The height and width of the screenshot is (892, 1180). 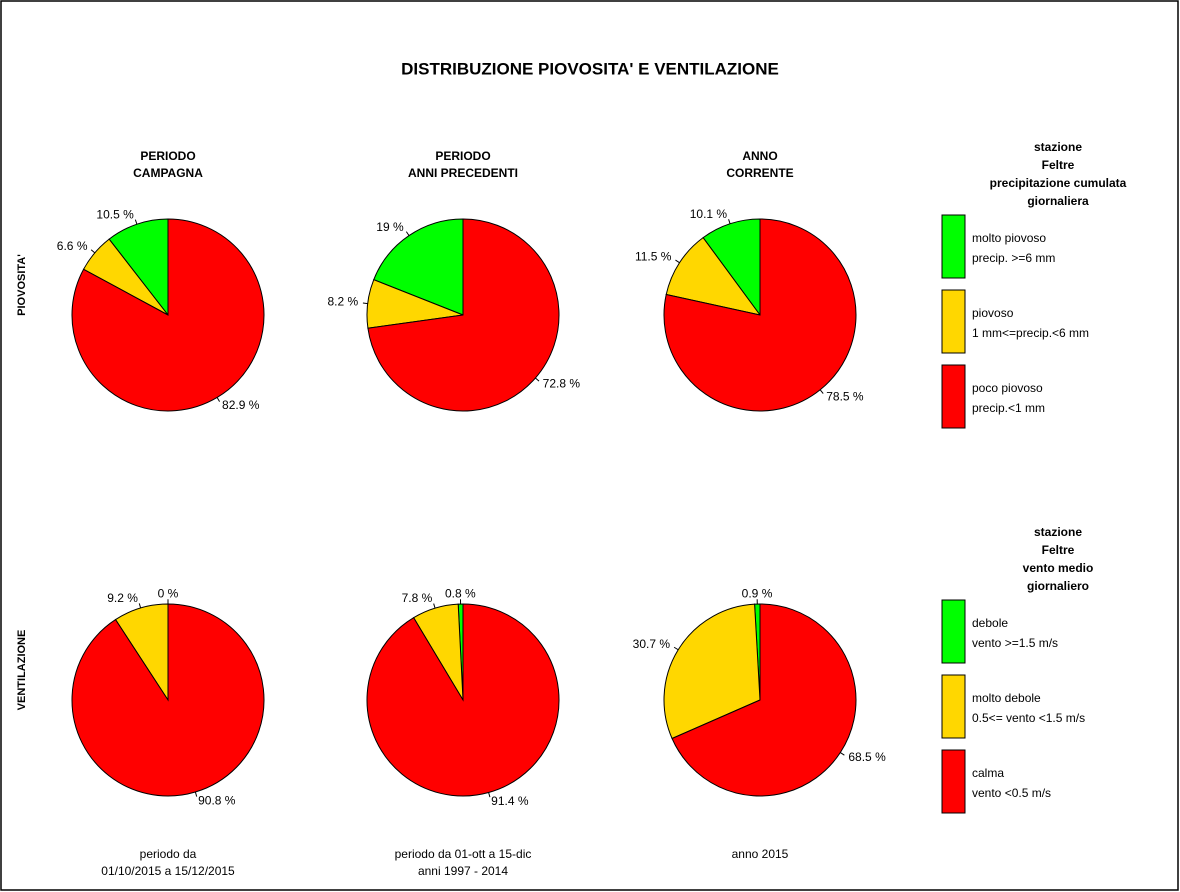 I want to click on value-label: 6.6 %, so click(x=72, y=246).